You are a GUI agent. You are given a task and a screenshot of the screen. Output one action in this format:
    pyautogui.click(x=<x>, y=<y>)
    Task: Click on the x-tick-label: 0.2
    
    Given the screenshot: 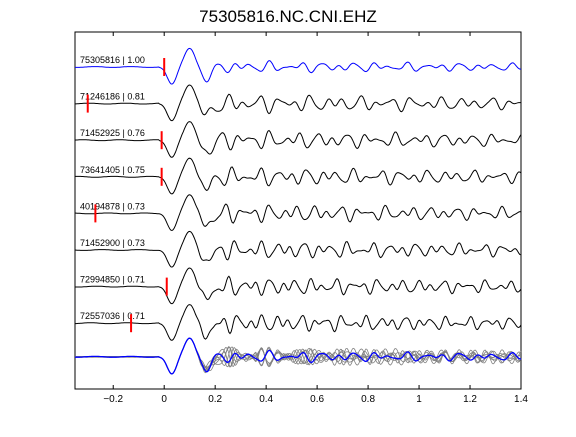 What is the action you would take?
    pyautogui.click(x=215, y=399)
    